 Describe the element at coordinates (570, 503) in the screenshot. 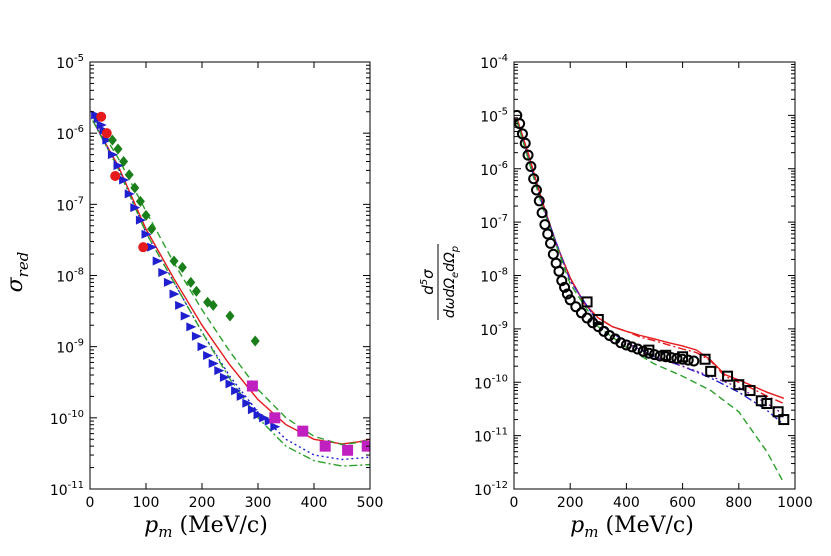

I see `right-x-tick-label-1: 200` at that location.